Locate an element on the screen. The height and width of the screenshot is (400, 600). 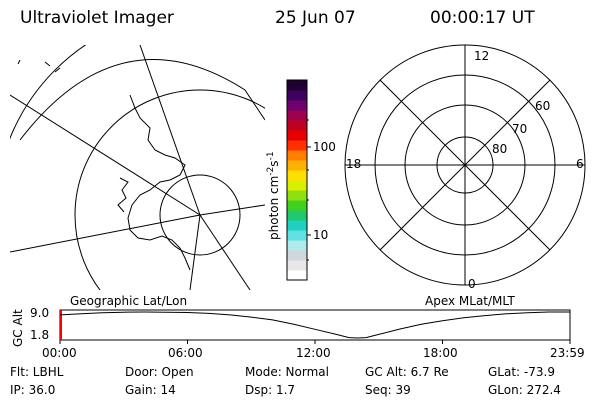
colorbar-unit-s: s is located at coordinates (274, 163).